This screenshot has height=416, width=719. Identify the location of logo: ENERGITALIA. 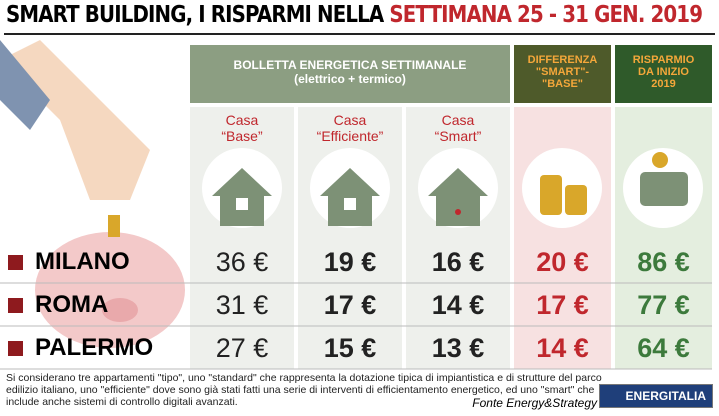
(655, 396).